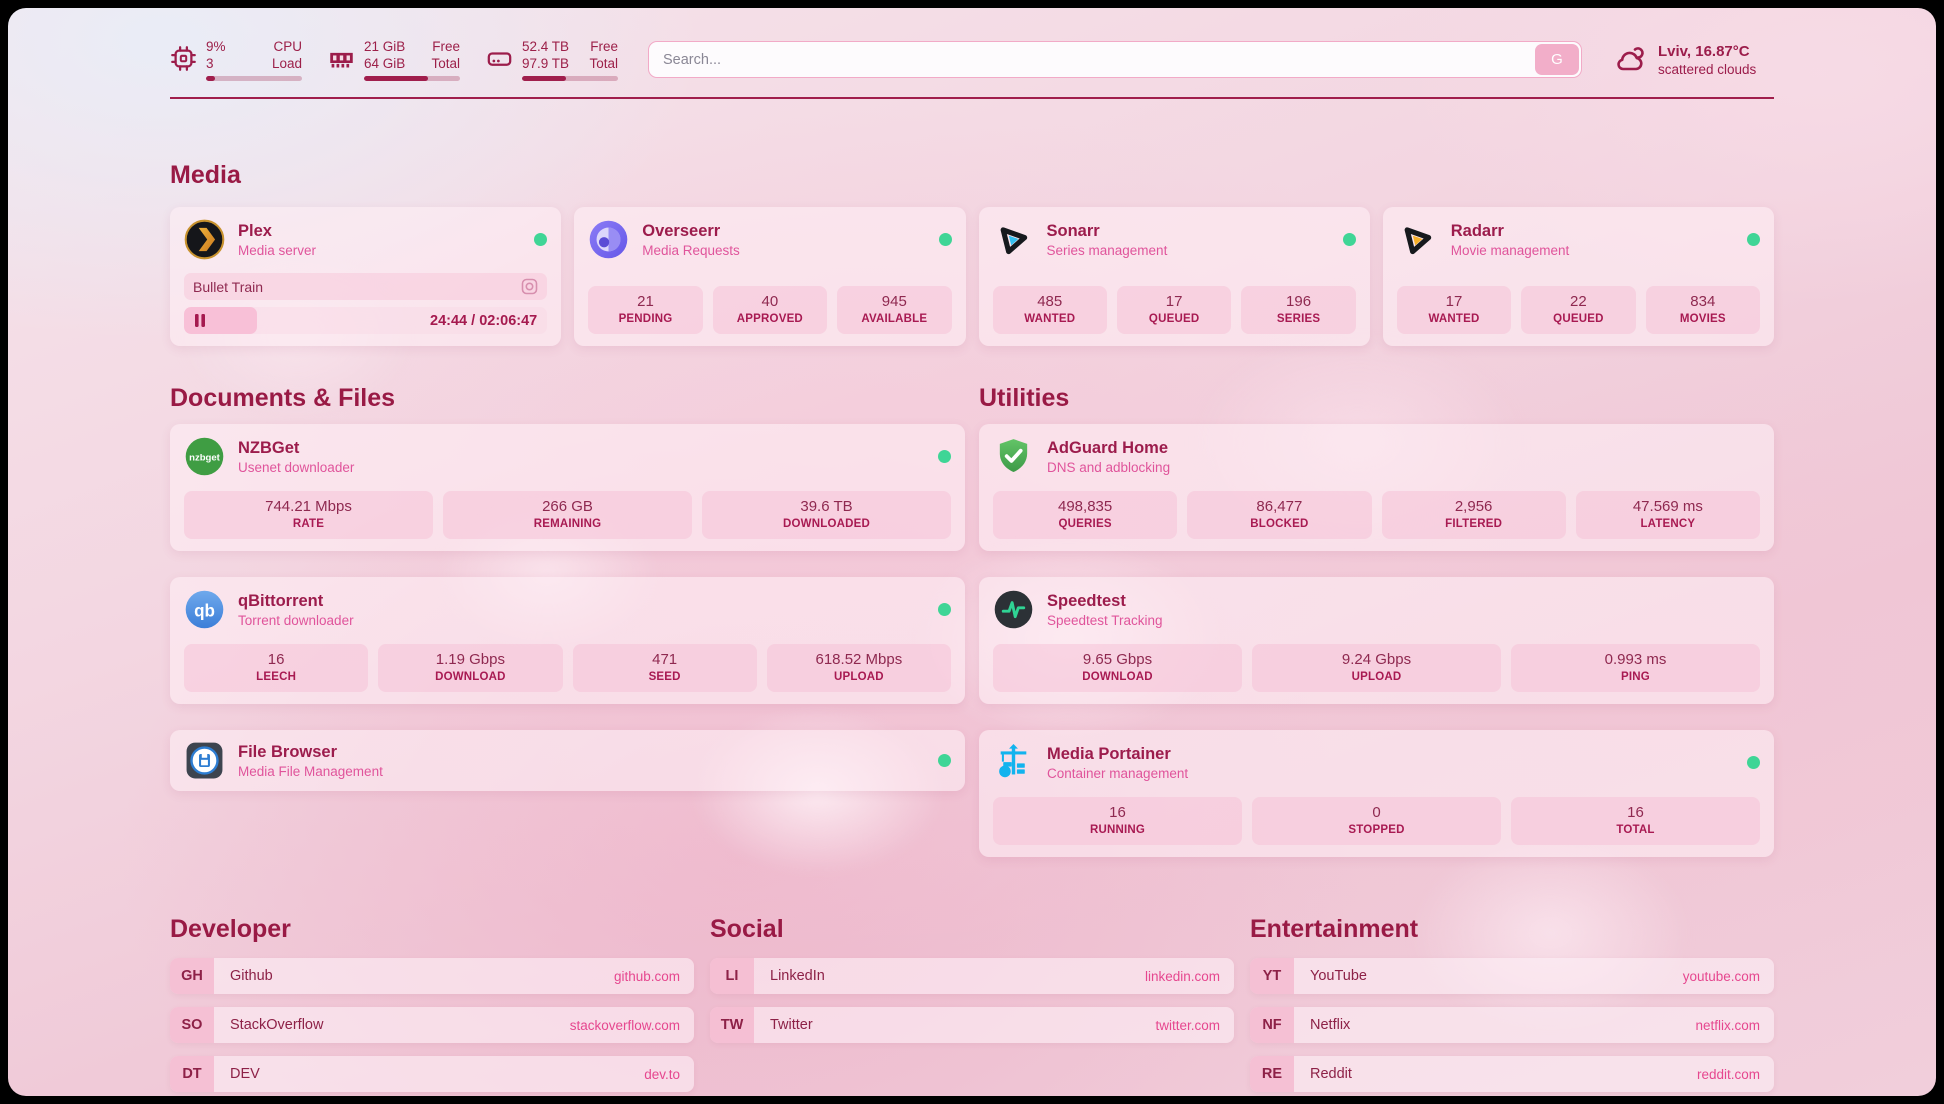 This screenshot has width=1944, height=1104. Describe the element at coordinates (432, 976) in the screenshot. I see `link-github: GH Github github.com` at that location.